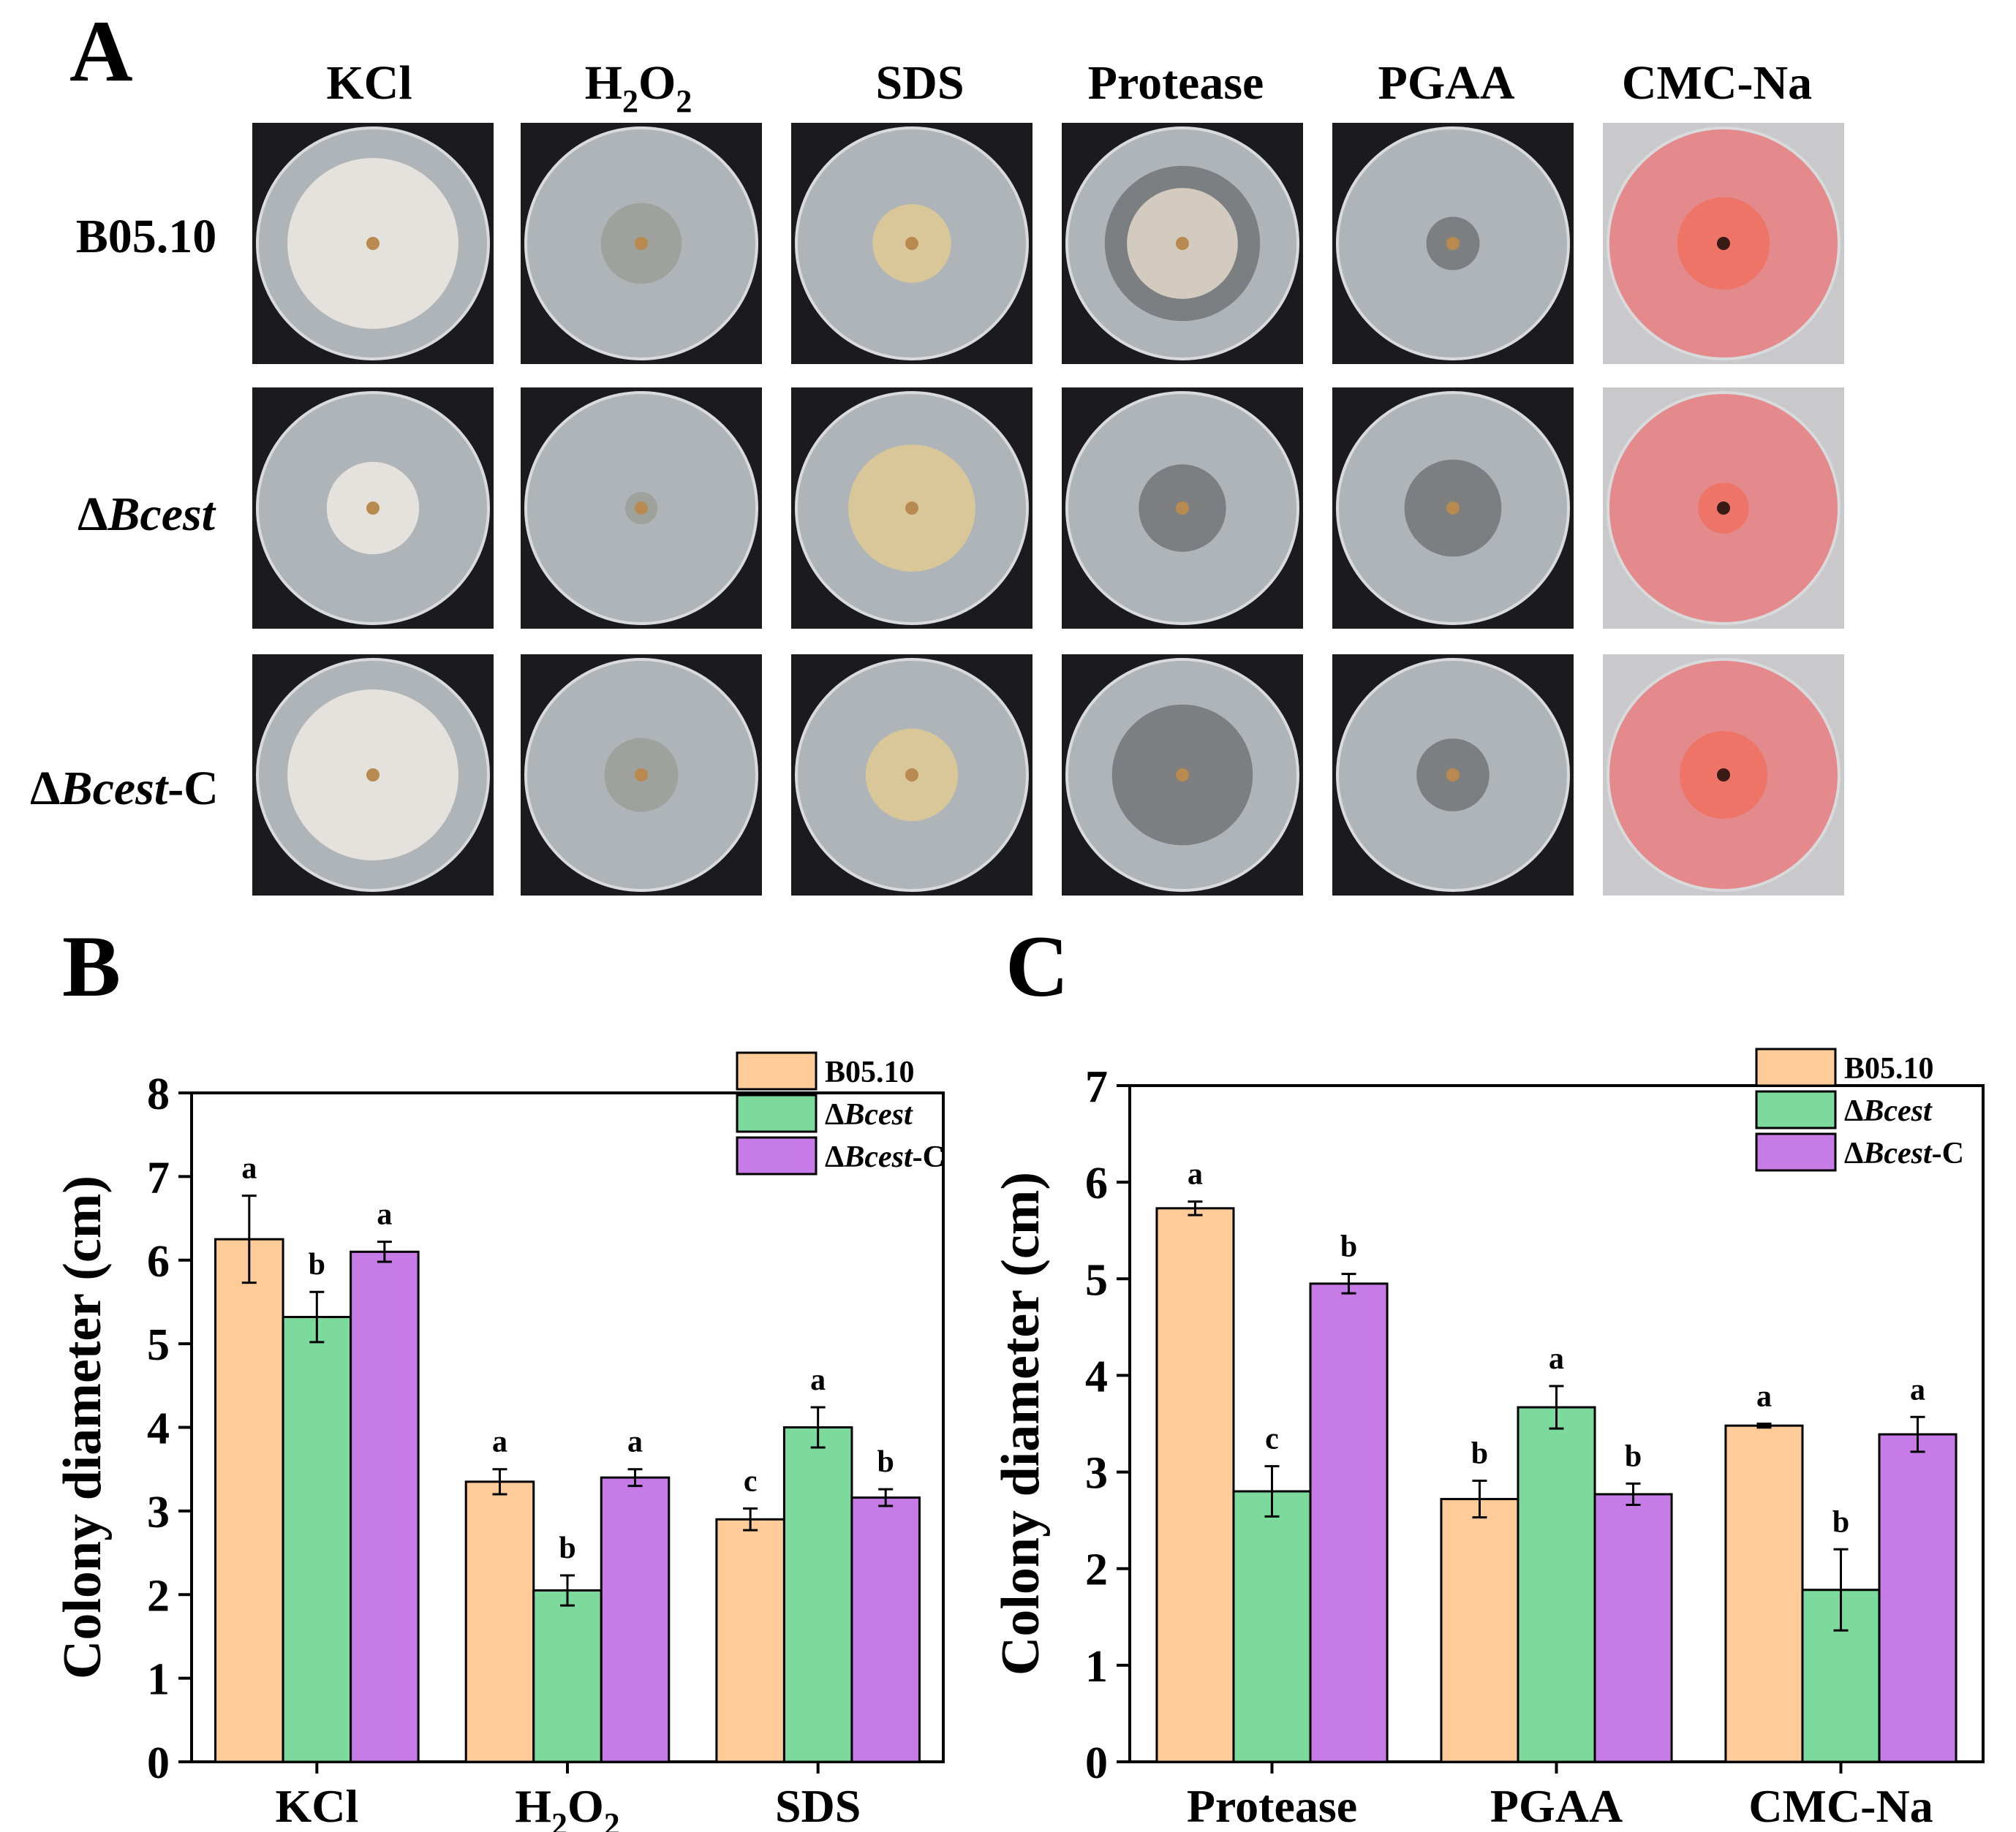  I want to click on y-tick-label: 3, so click(158, 1512).